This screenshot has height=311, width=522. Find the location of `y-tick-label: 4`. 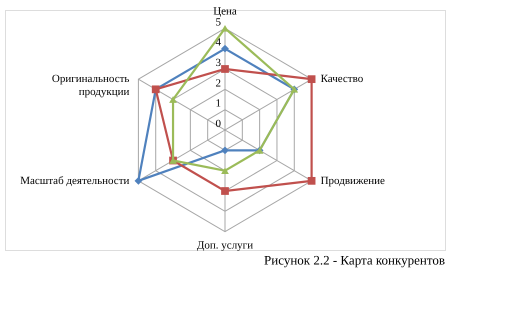

y-tick-label: 4 is located at coordinates (219, 42).